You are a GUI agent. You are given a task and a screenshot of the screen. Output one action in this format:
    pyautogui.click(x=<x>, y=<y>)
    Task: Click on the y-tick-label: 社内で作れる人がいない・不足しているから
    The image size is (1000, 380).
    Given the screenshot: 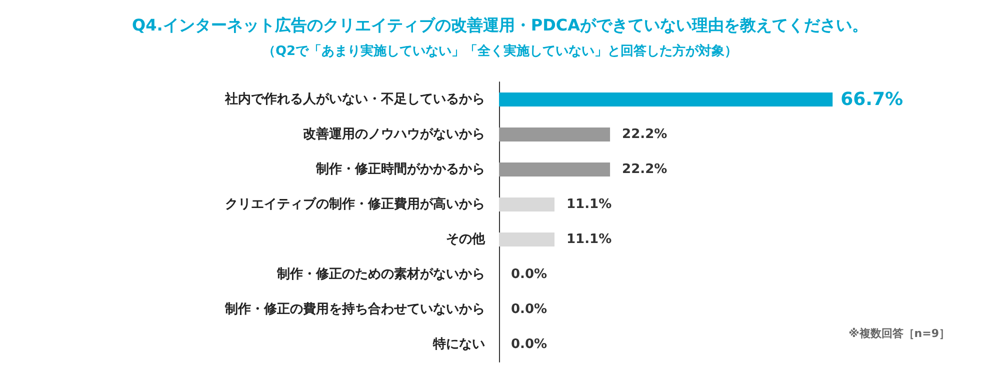 What is the action you would take?
    pyautogui.click(x=354, y=99)
    